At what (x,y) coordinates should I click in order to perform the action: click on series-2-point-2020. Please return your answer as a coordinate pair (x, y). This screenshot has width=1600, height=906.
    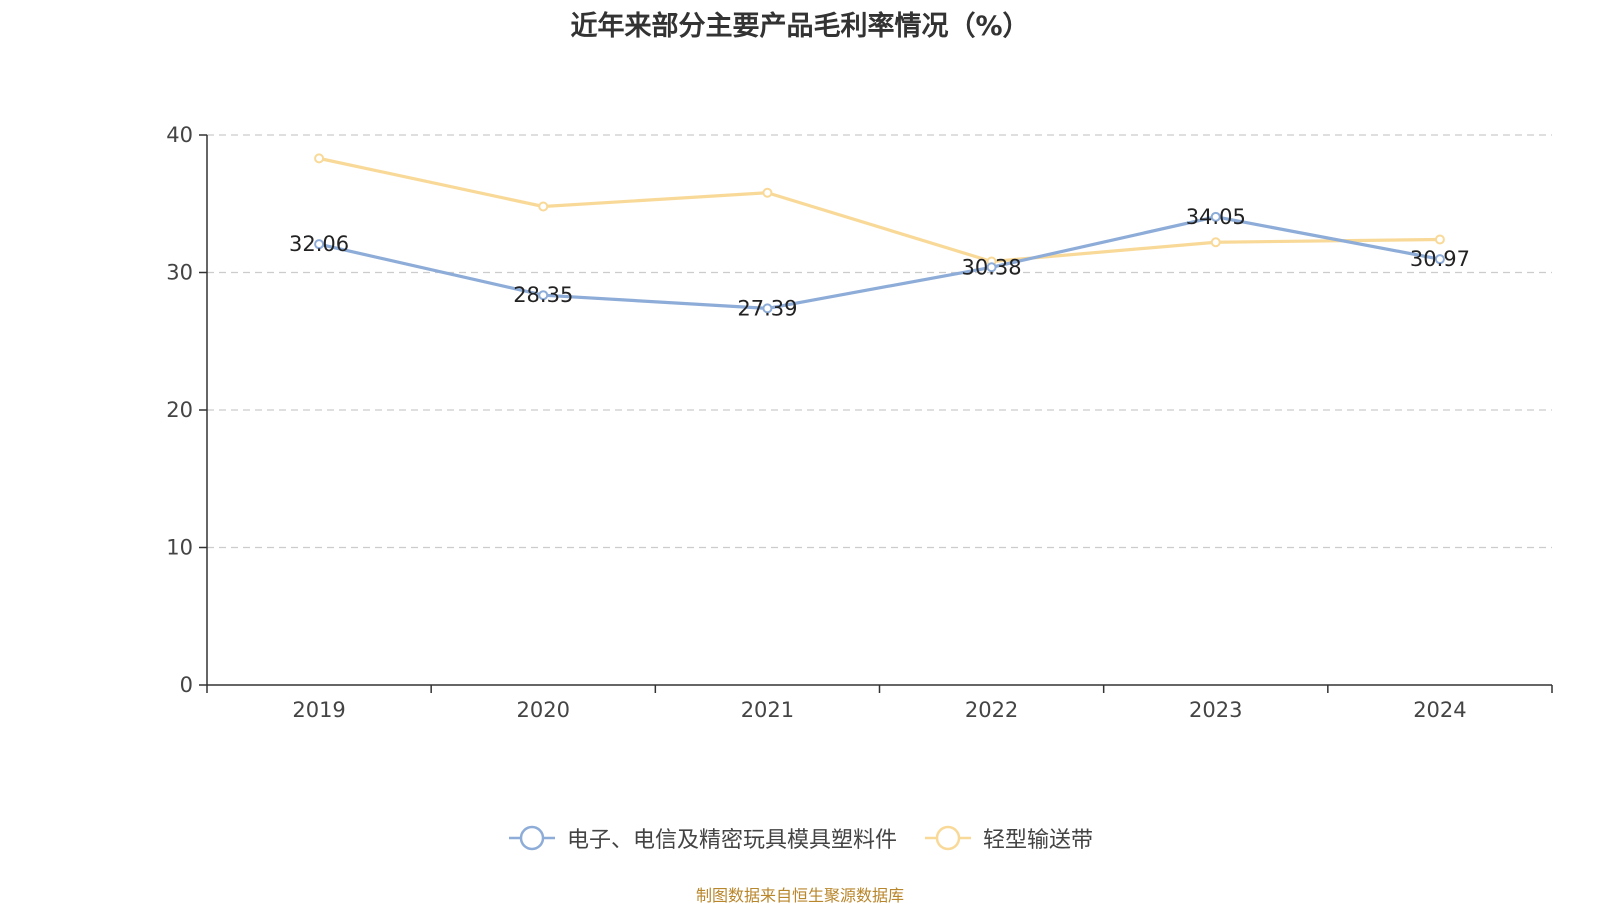
    Looking at the image, I should click on (543, 206).